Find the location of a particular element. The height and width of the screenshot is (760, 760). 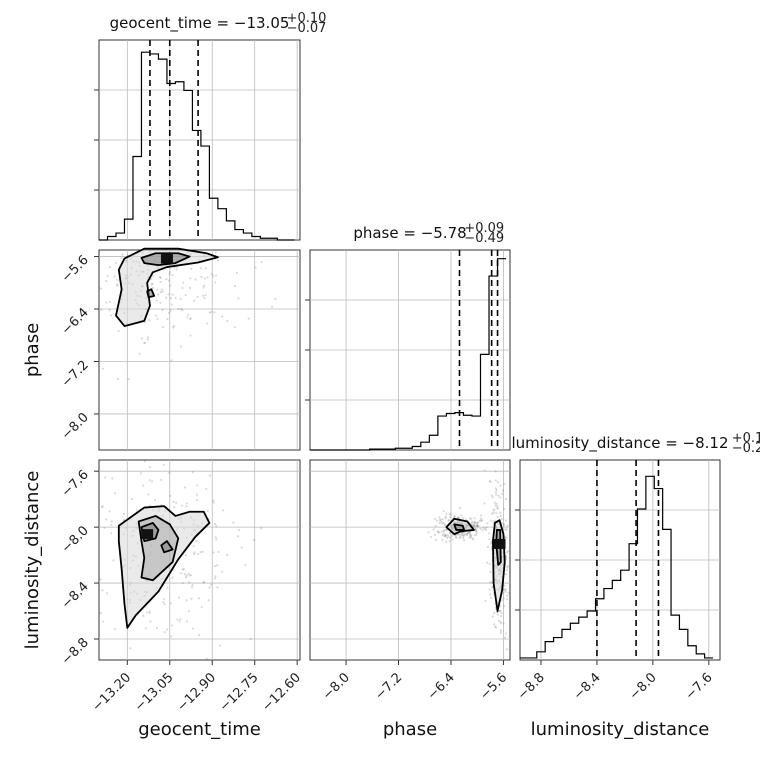

subplot-title-luminosity_distance: luminosity_distance = −8.12 is located at coordinates (619, 443).